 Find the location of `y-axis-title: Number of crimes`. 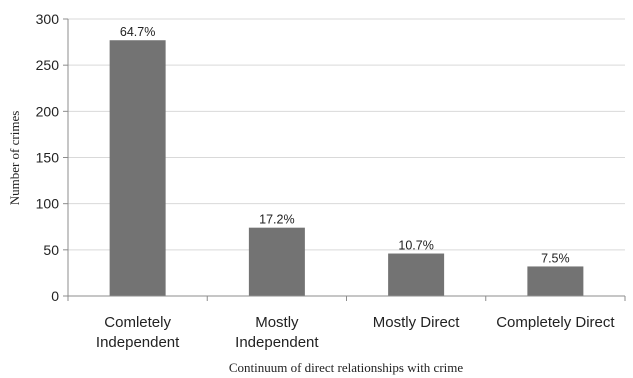

y-axis-title: Number of crimes is located at coordinates (14, 158).